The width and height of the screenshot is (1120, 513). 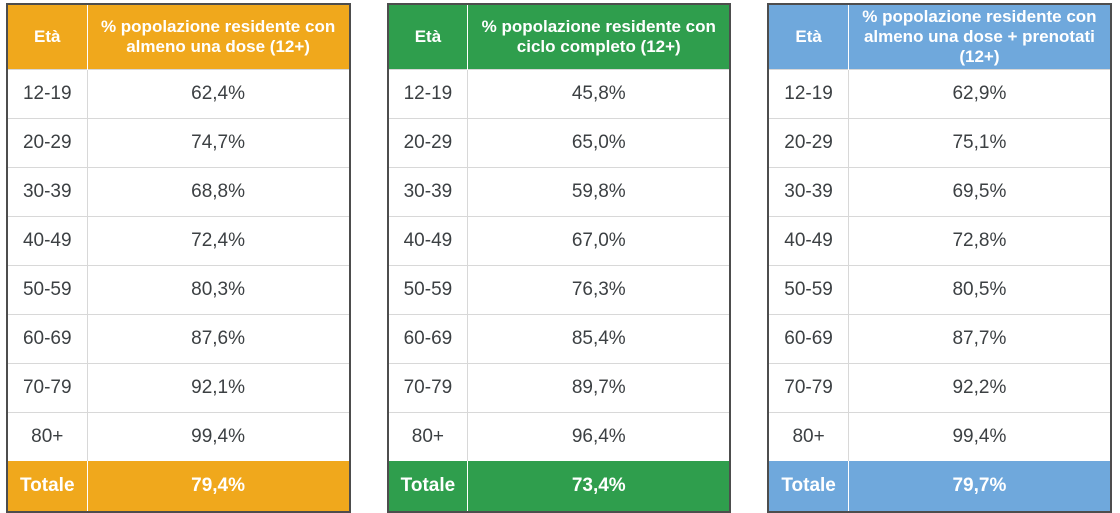 What do you see at coordinates (980, 94) in the screenshot?
I see `value-cell: 62,9%` at bounding box center [980, 94].